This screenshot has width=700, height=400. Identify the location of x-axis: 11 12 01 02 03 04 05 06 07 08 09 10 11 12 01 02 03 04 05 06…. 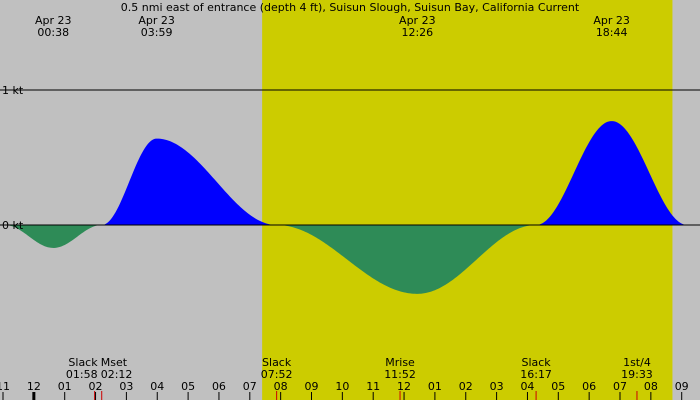
(344, 390).